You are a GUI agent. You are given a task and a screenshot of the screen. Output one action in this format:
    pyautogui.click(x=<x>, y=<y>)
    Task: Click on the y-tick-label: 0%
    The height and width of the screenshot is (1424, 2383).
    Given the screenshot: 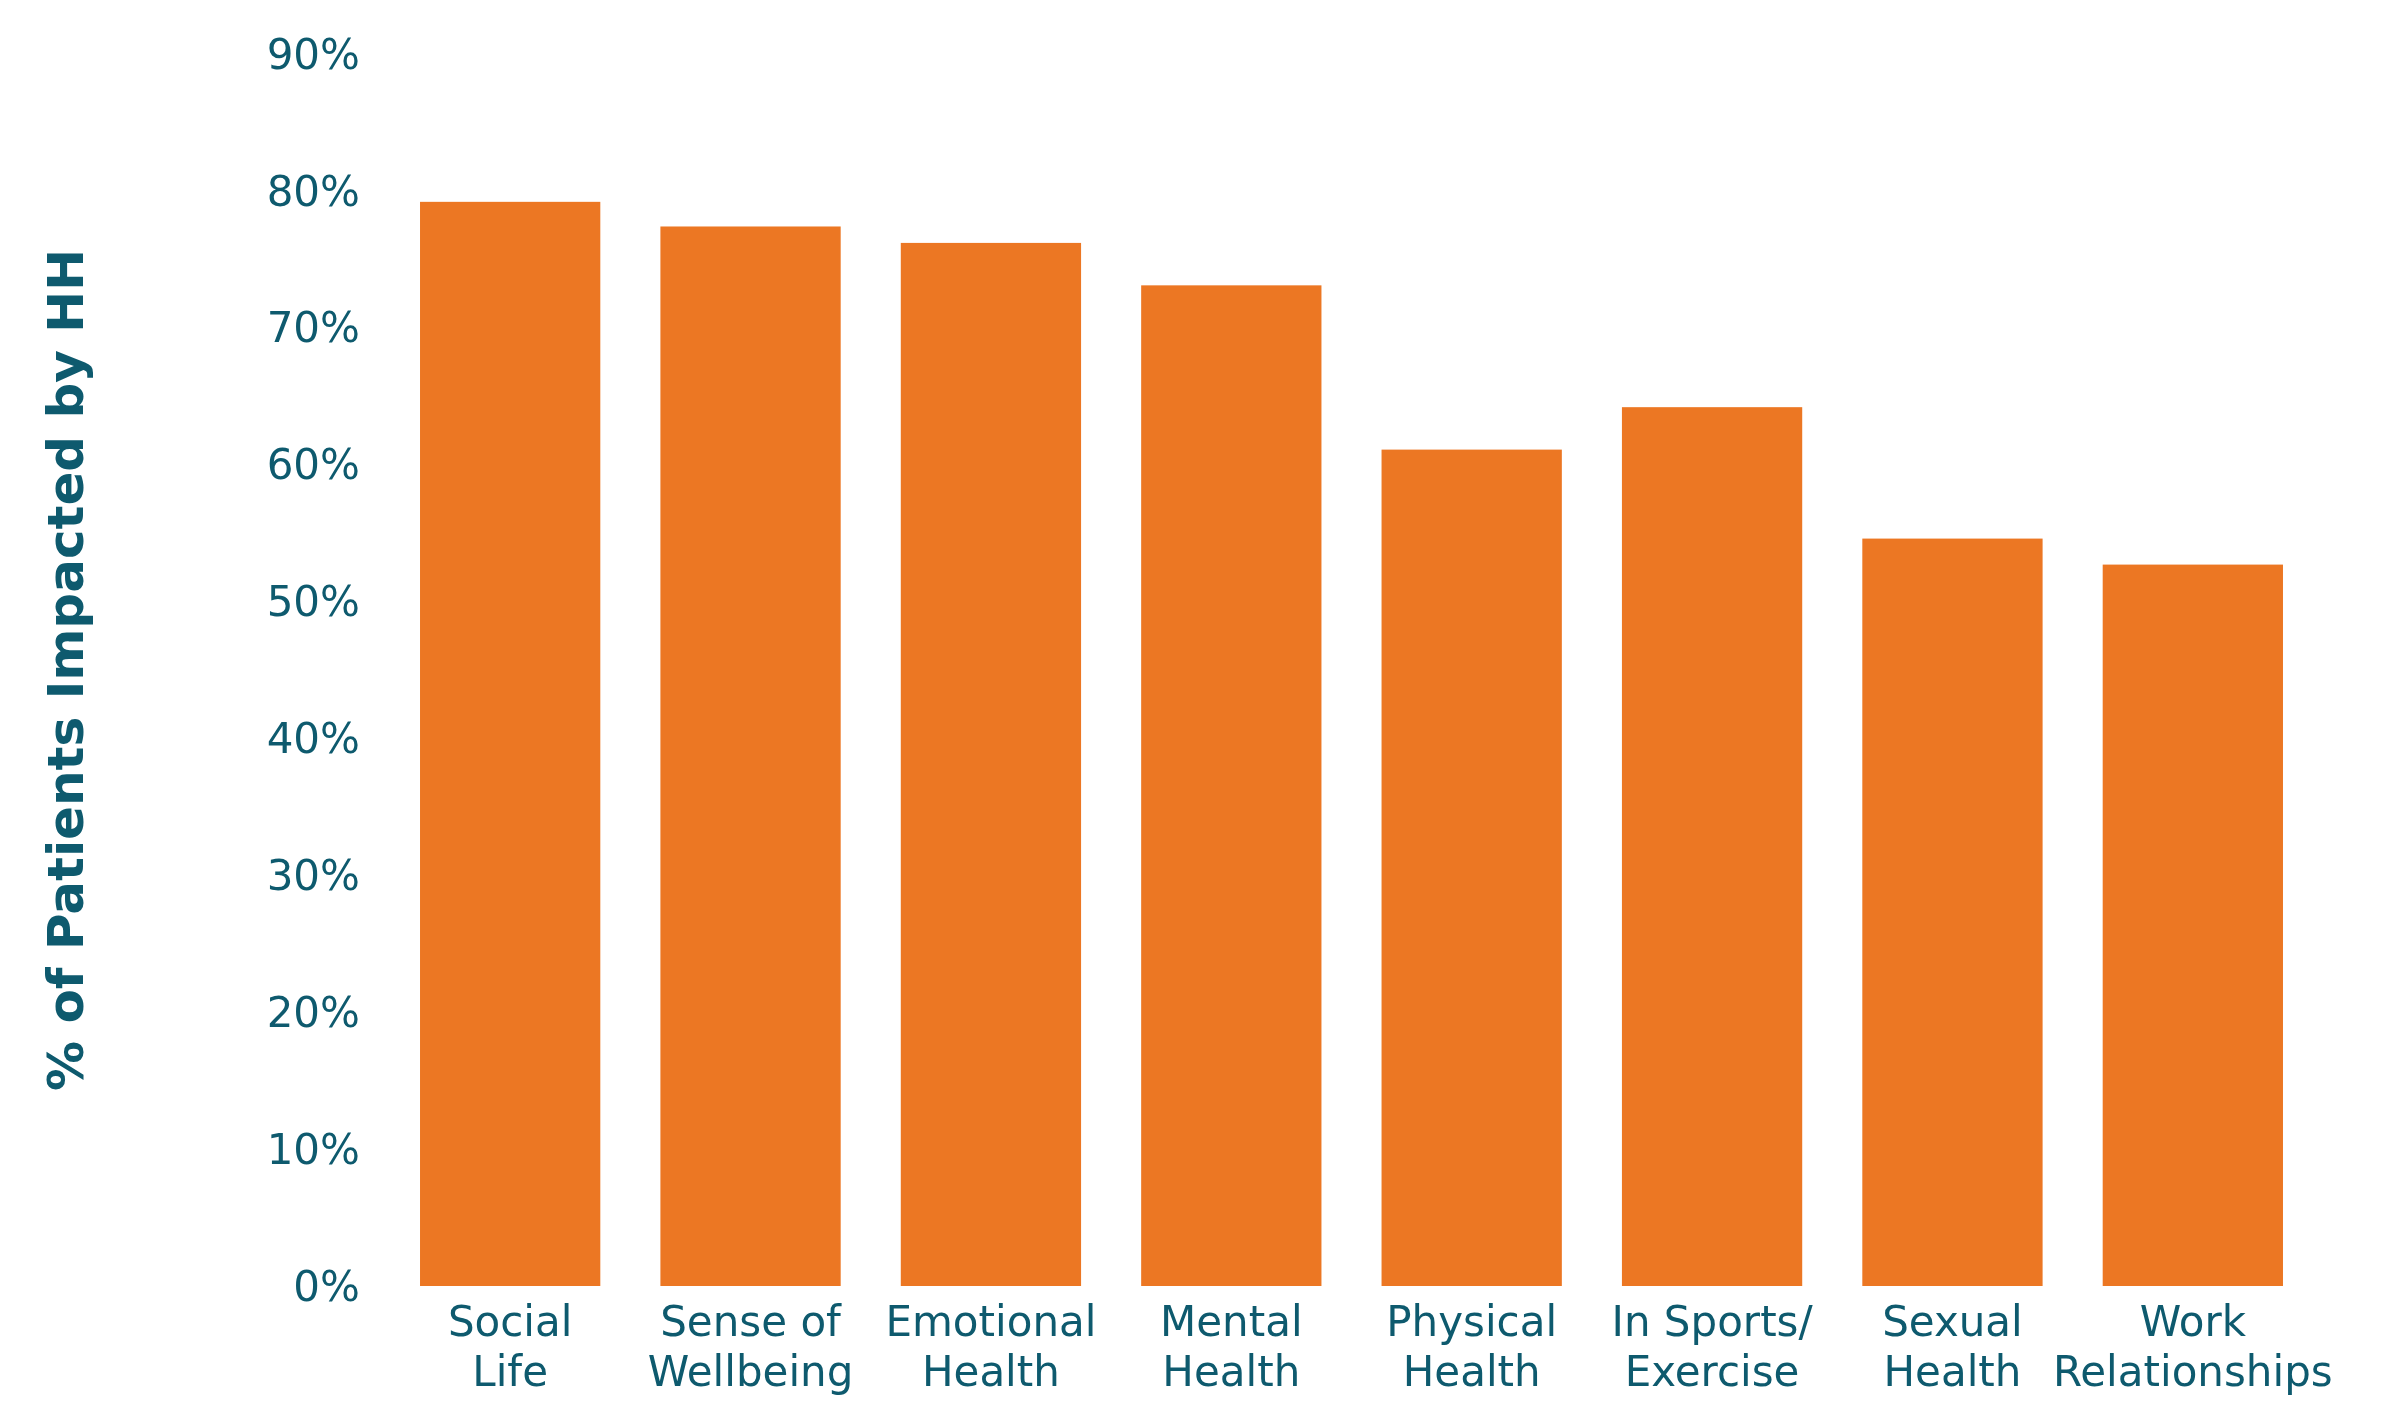 What is the action you would take?
    pyautogui.click(x=326, y=1286)
    